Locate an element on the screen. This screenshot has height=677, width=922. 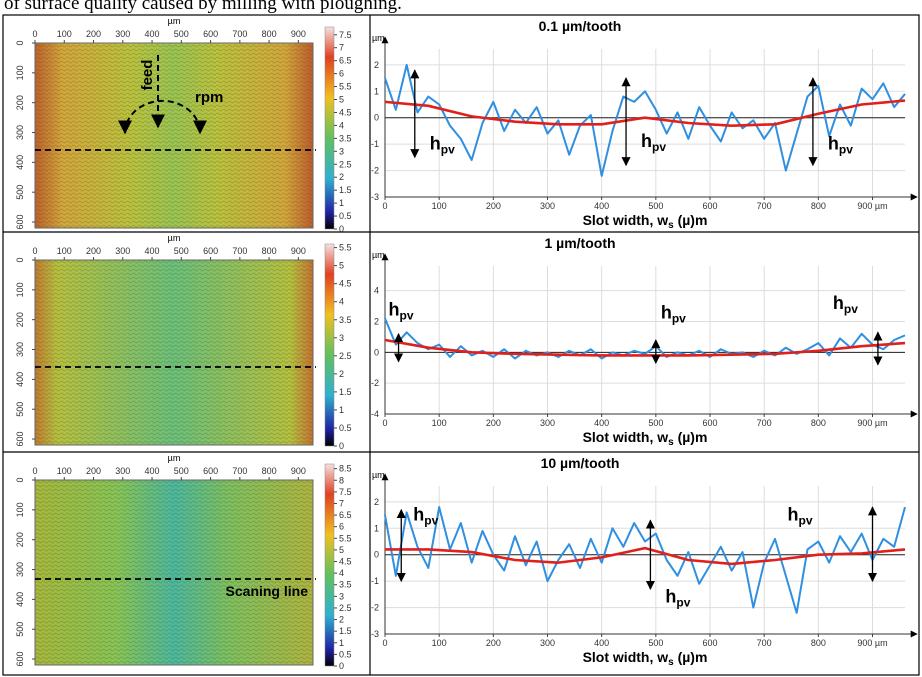
x-tick-label: 500 is located at coordinates (181, 34).